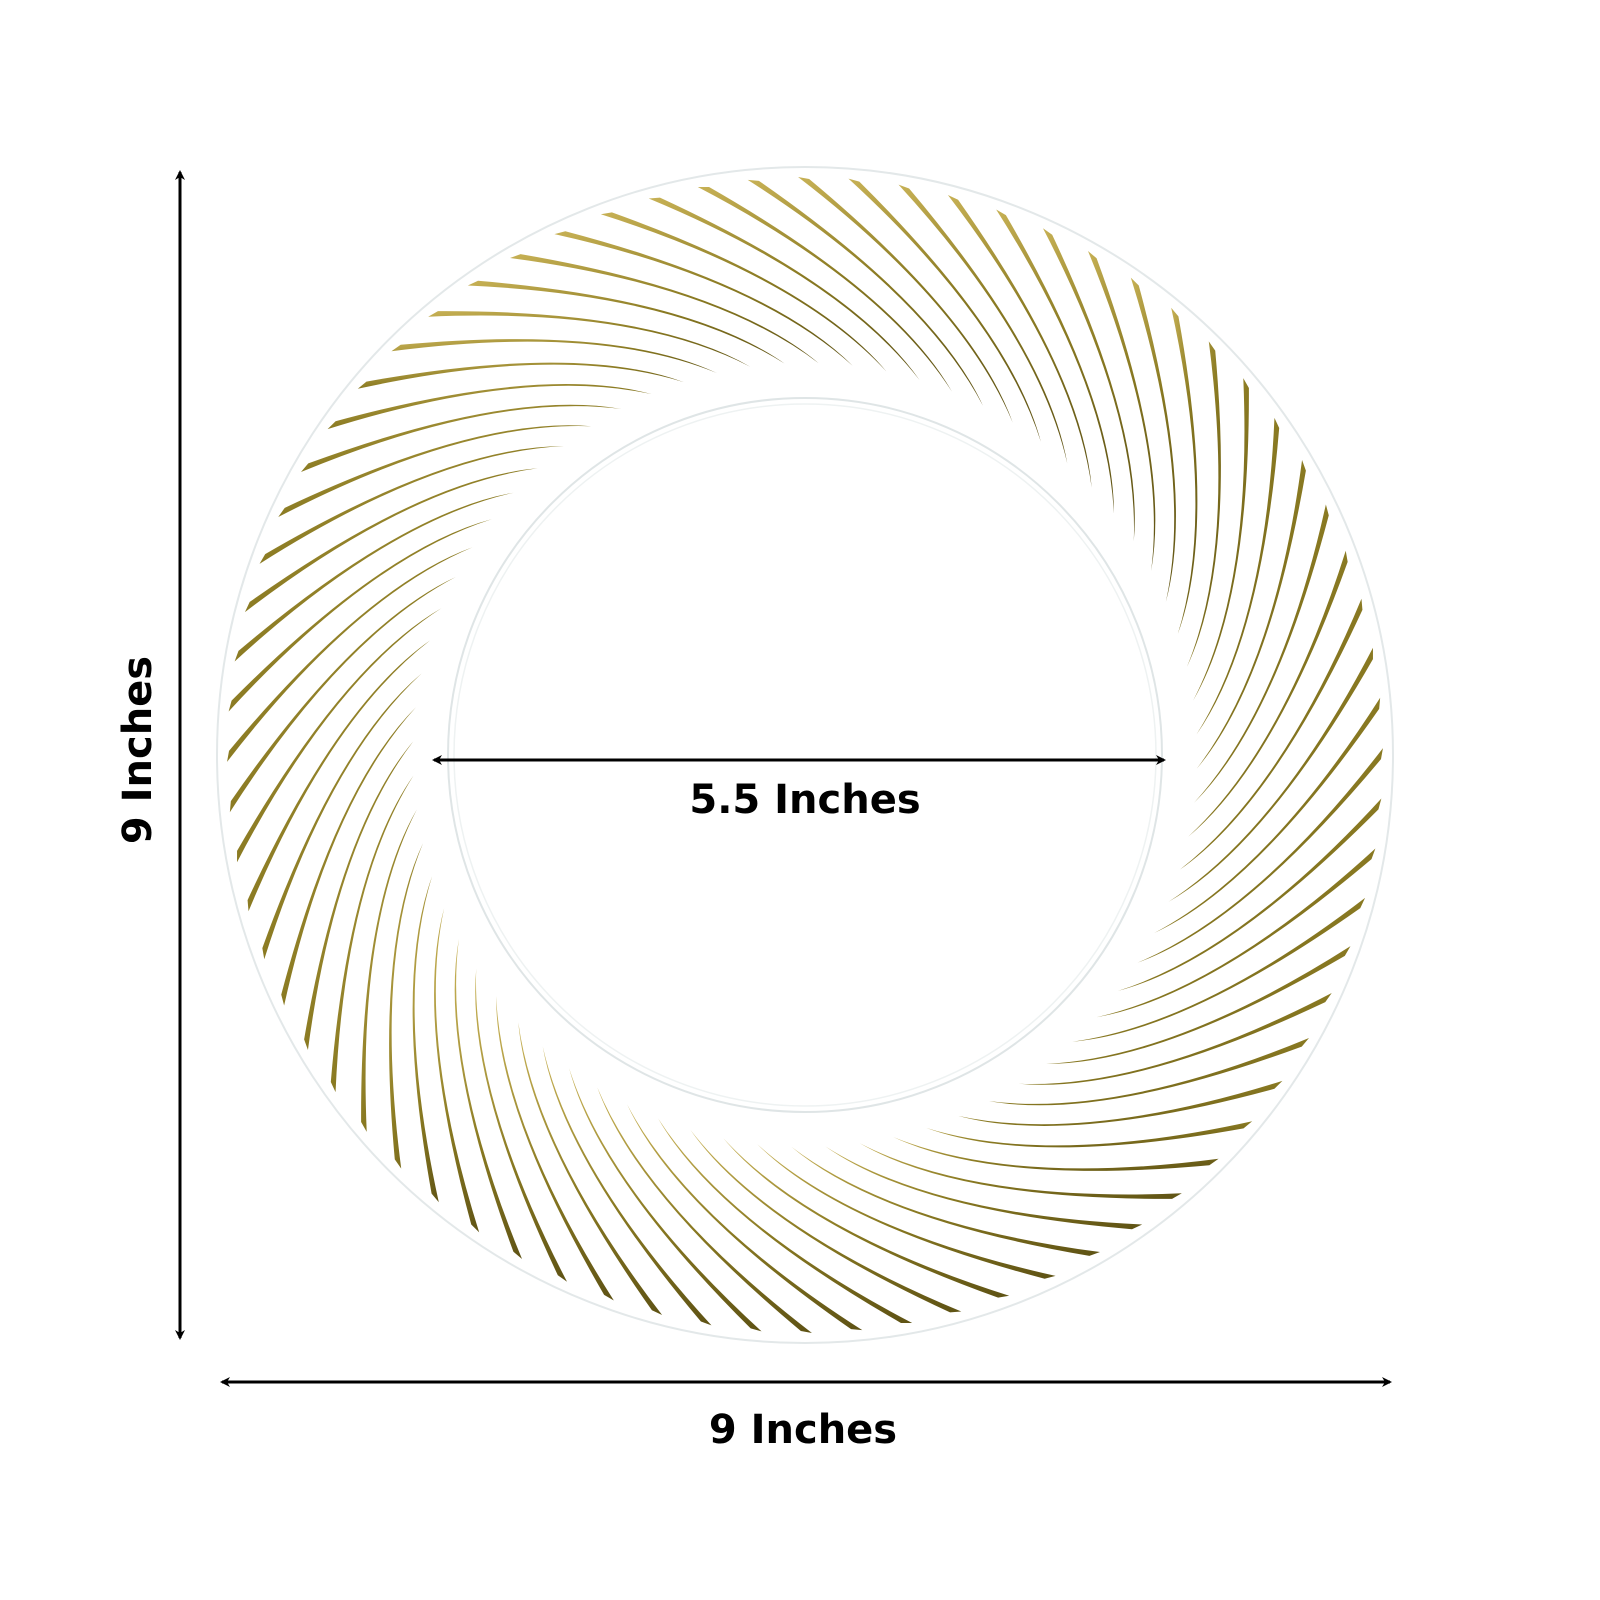 The height and width of the screenshot is (1600, 1600). Describe the element at coordinates (805, 800) in the screenshot. I see `inner-diameter-label: 5.5 Inches` at that location.